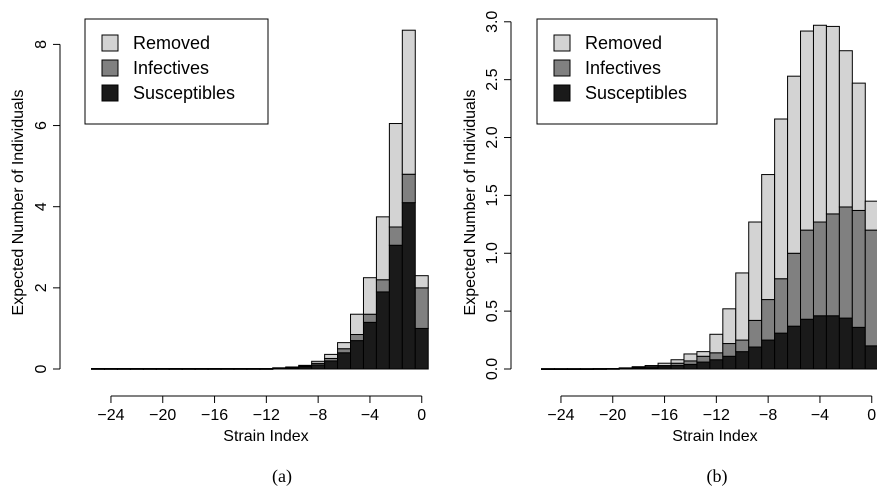 The width and height of the screenshot is (877, 492). Describe the element at coordinates (331, 365) in the screenshot. I see `bar-susceptibles--7` at that location.